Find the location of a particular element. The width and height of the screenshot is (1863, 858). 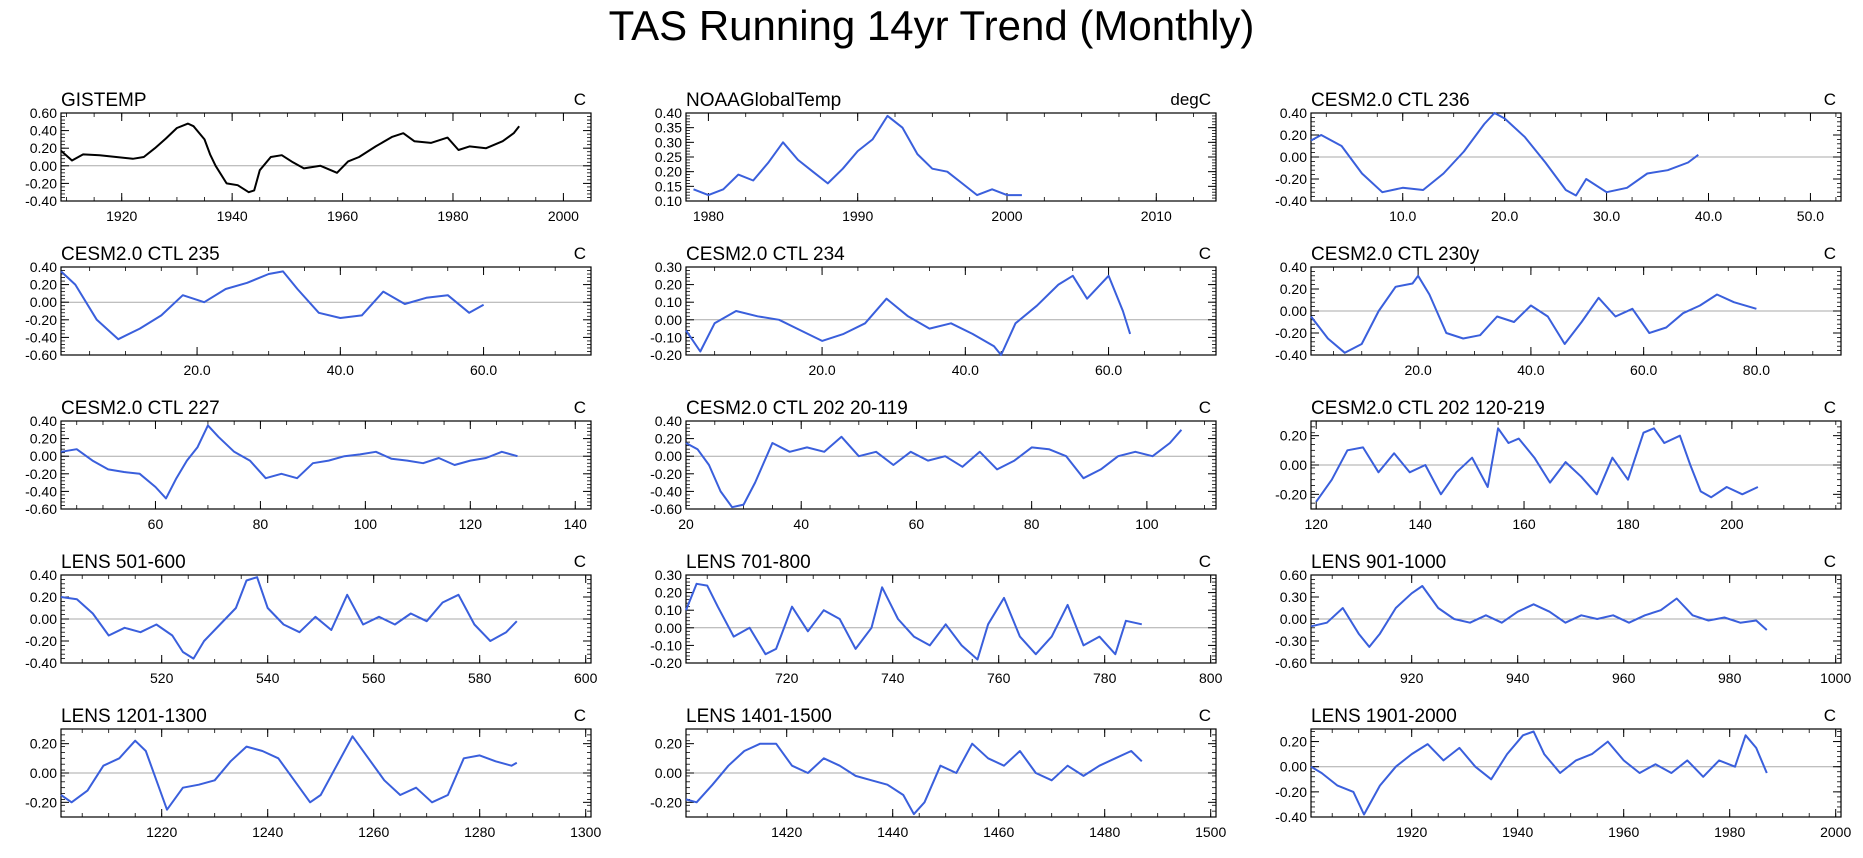

panel-title: LENS 701-800 is located at coordinates (748, 562).